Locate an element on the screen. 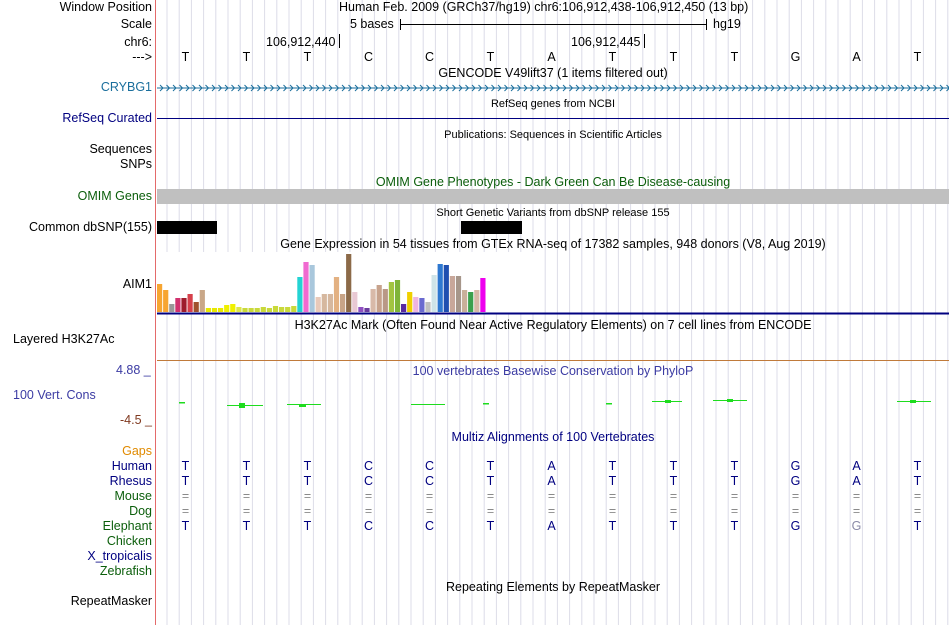 This screenshot has width=950, height=625. strand-arrow: ---> is located at coordinates (142, 57).